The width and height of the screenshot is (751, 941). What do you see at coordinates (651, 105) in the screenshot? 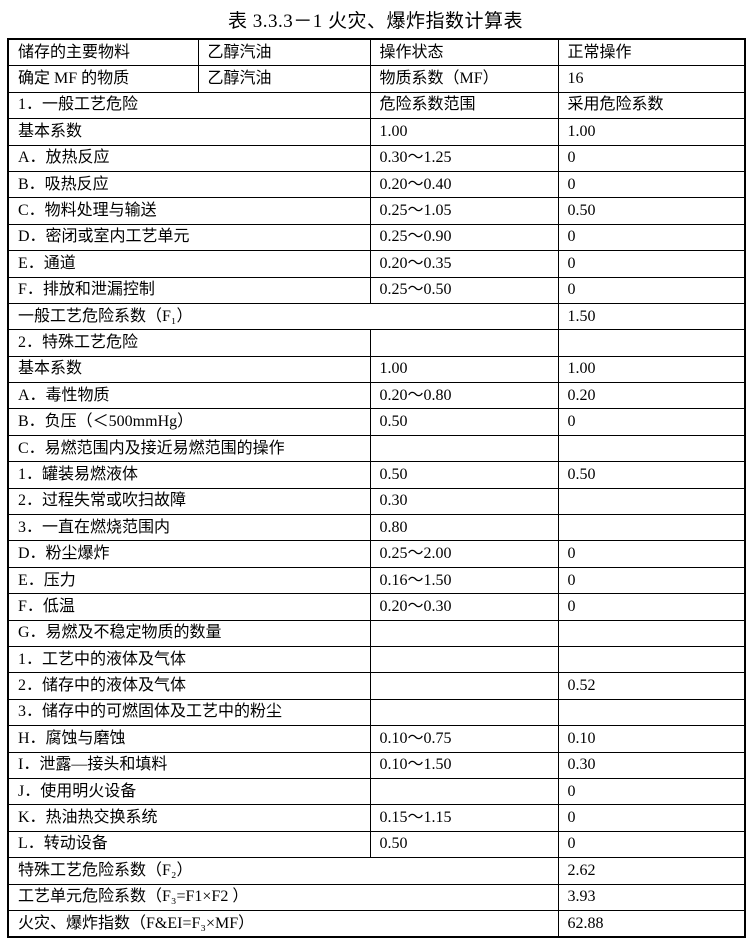
I see `adopted-coefficient: 采用危险系数` at bounding box center [651, 105].